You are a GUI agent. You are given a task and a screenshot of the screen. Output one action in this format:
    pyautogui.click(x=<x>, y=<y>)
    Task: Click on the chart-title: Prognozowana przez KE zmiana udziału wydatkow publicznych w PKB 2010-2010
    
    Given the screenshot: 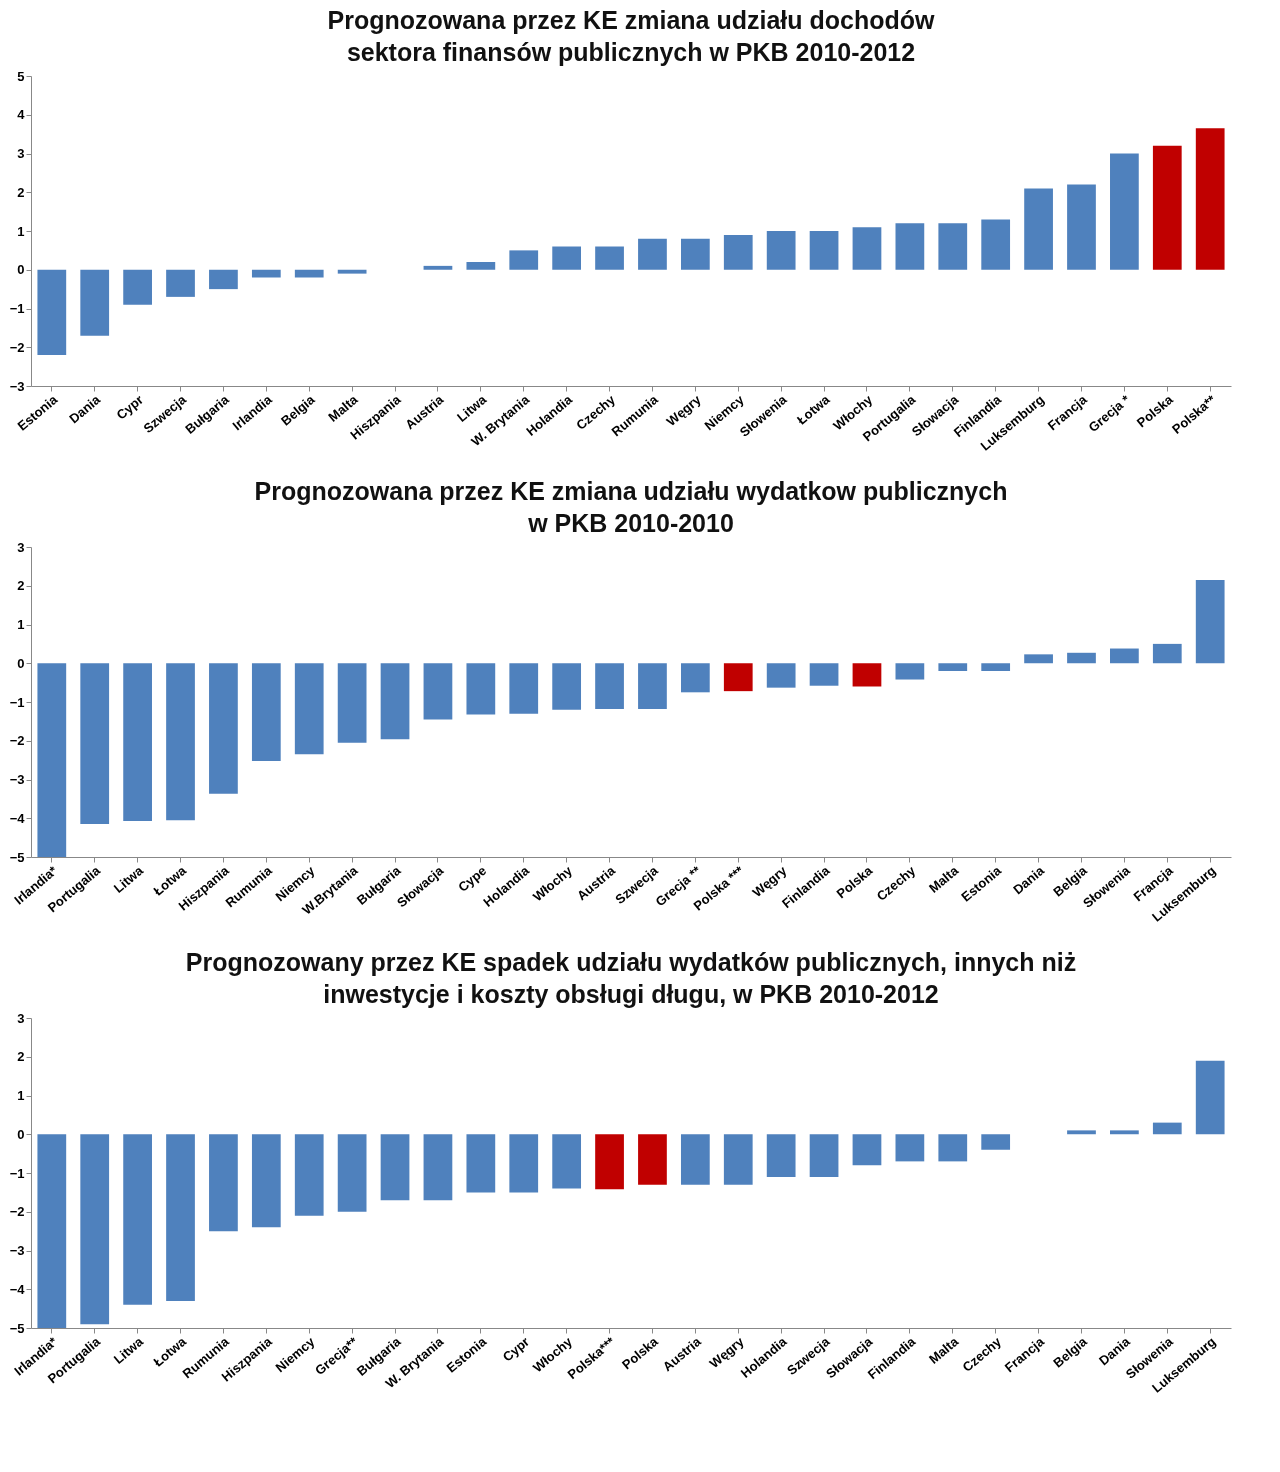 What is the action you would take?
    pyautogui.click(x=631, y=507)
    